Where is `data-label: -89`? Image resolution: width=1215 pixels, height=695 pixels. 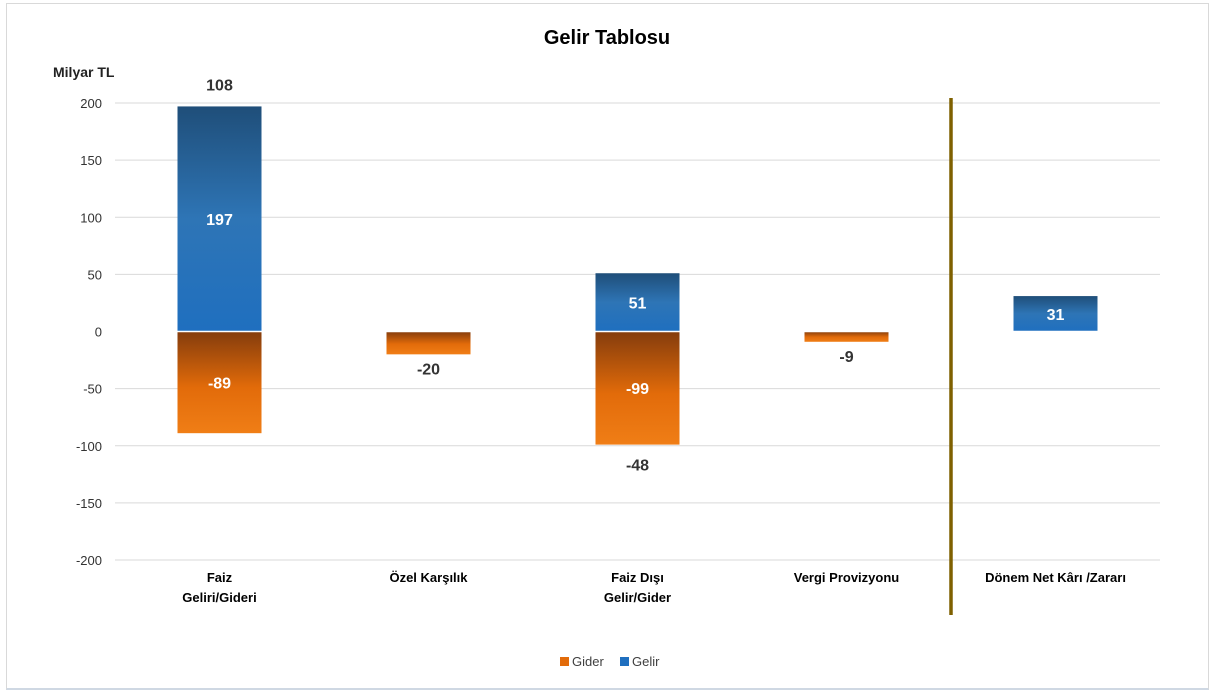
data-label: -89 is located at coordinates (219, 383).